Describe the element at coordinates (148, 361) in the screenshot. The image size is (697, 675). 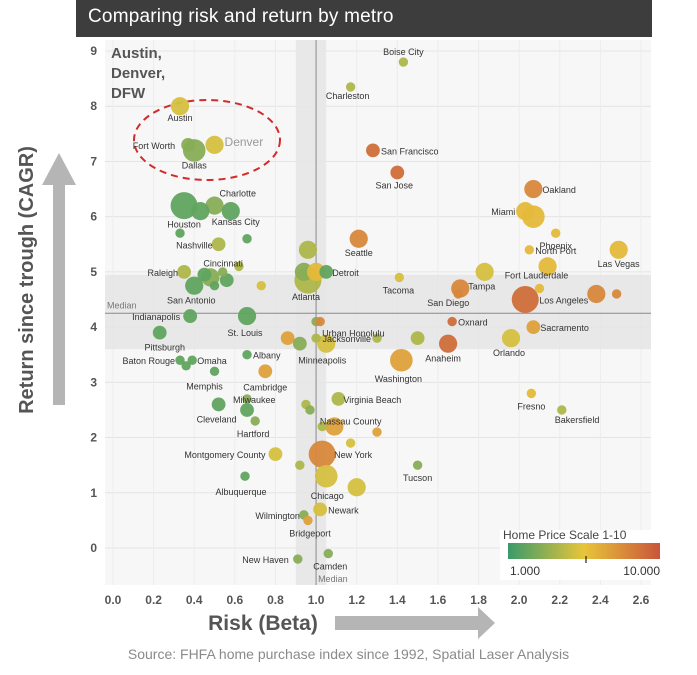
I see `point-label: Baton Rouge` at that location.